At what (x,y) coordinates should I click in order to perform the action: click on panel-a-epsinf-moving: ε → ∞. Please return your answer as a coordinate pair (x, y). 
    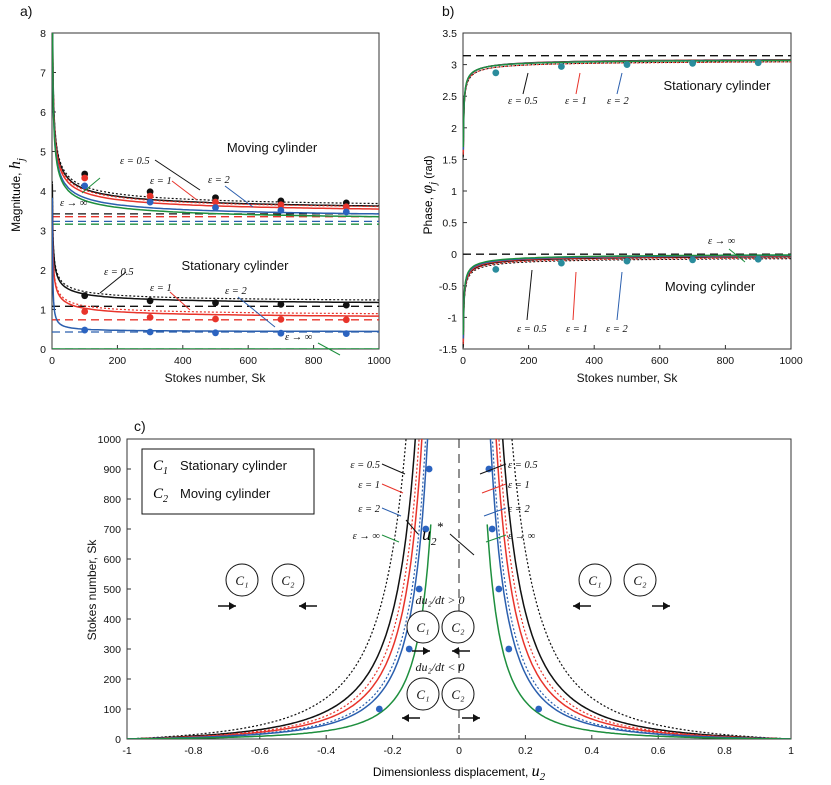
    Looking at the image, I should click on (73, 203).